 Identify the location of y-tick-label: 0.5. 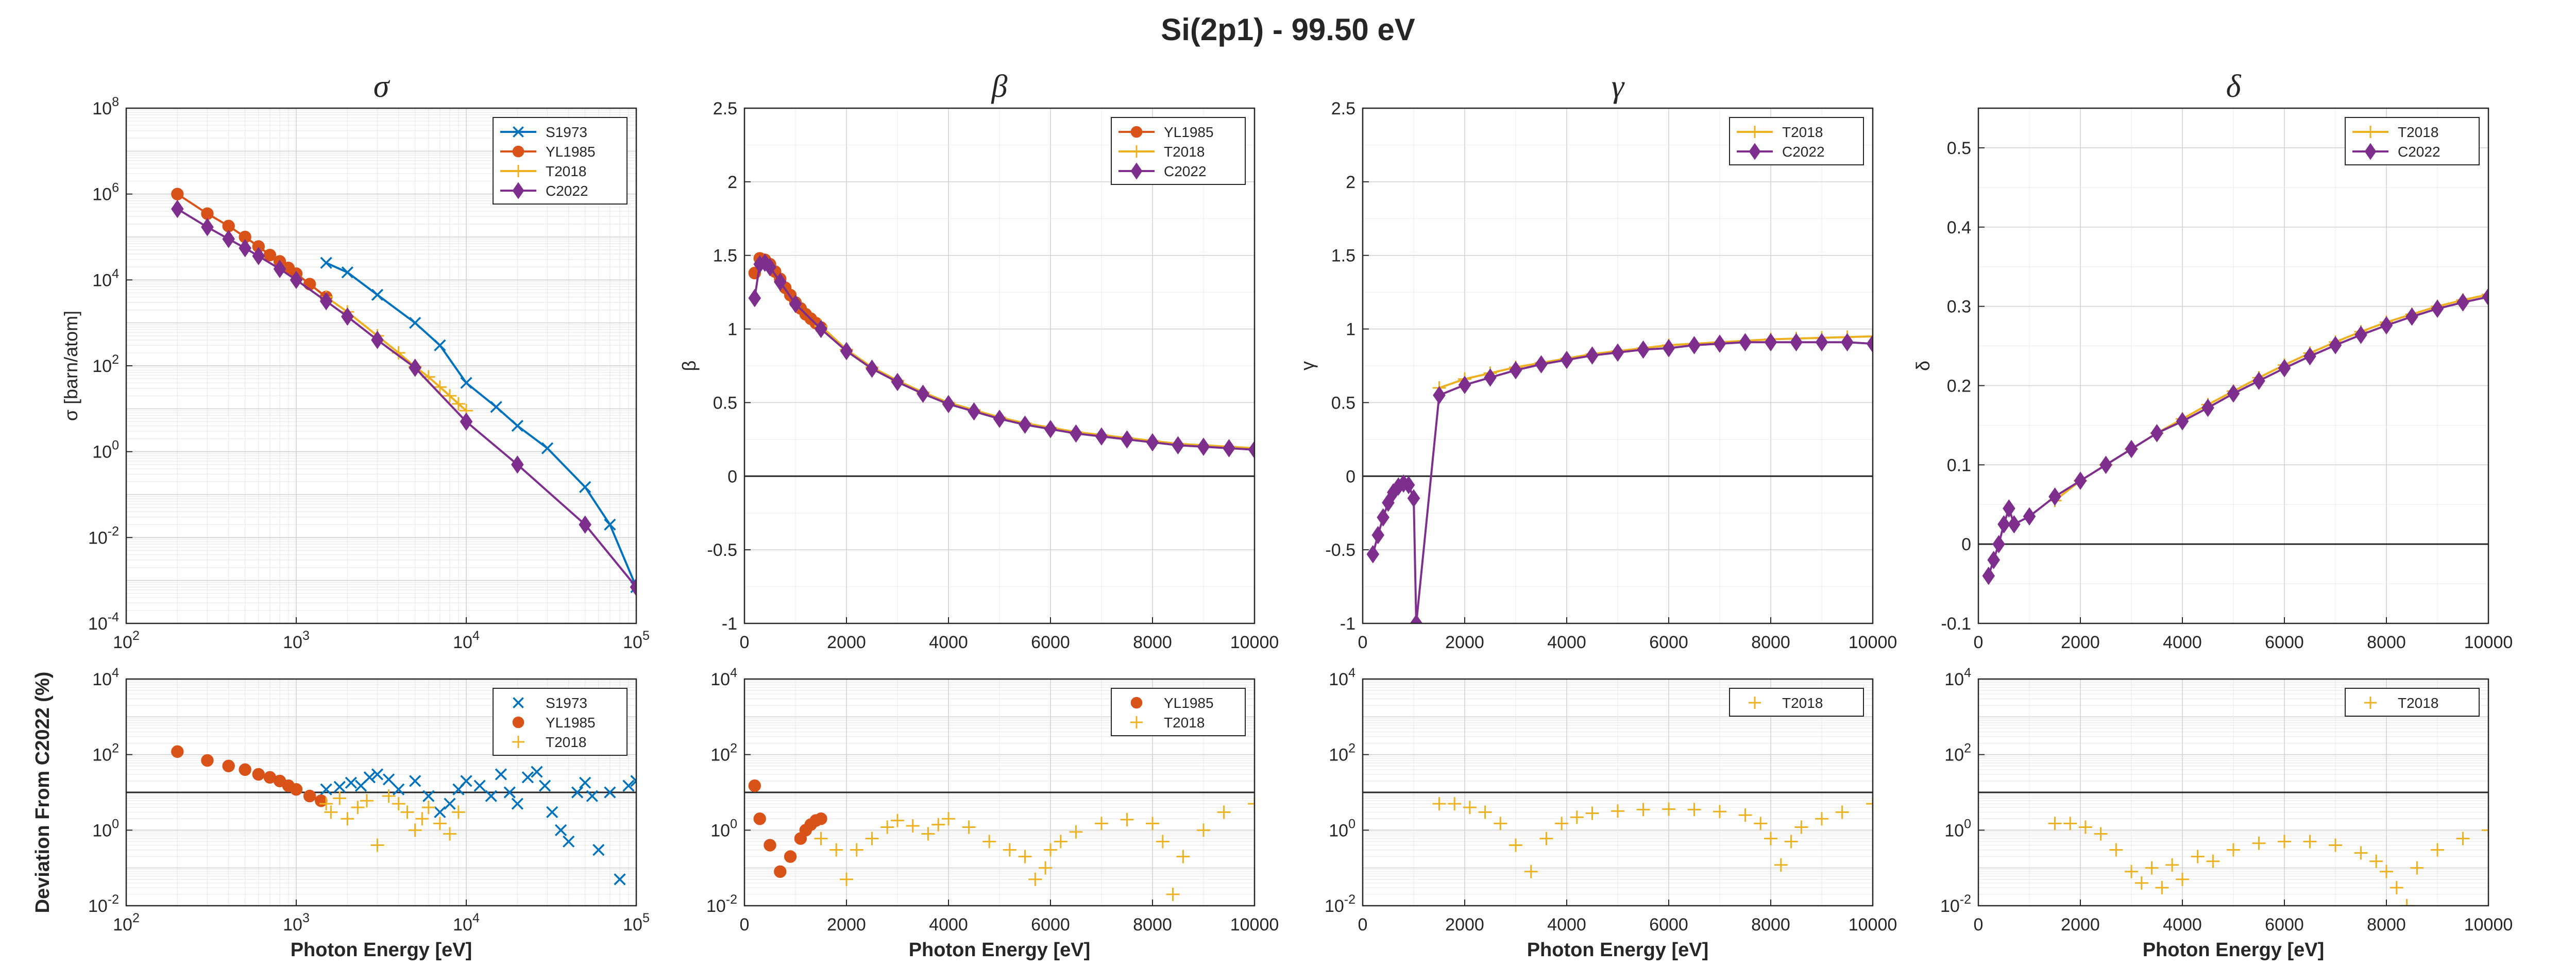
(1343, 403).